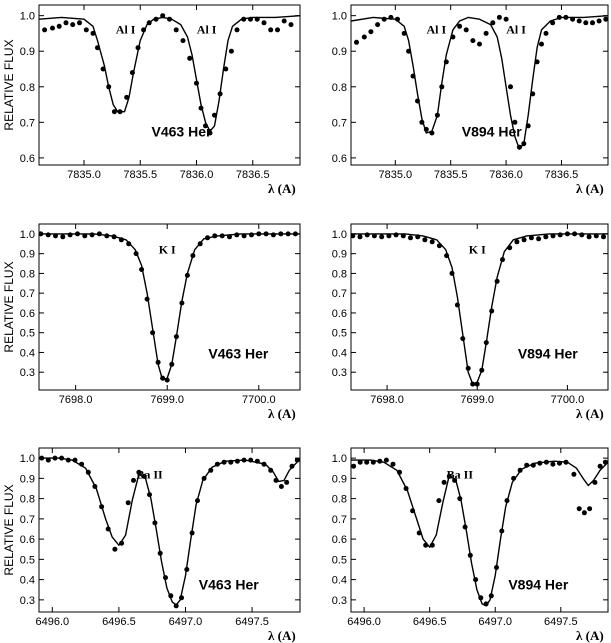  I want to click on line-id-label: Ba II, so click(149, 474).